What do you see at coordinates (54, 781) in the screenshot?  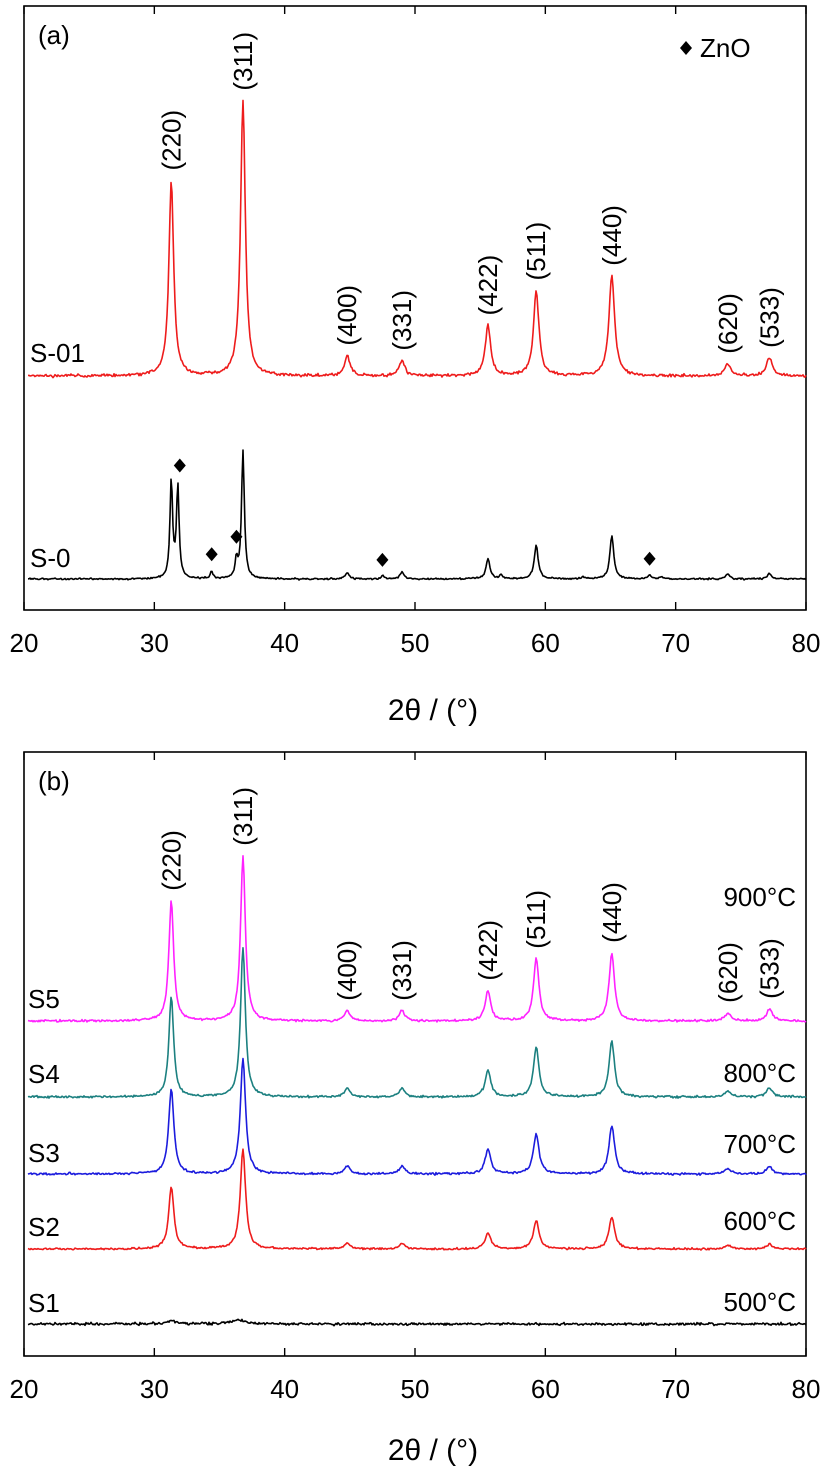 I see `panel-label: (b)` at bounding box center [54, 781].